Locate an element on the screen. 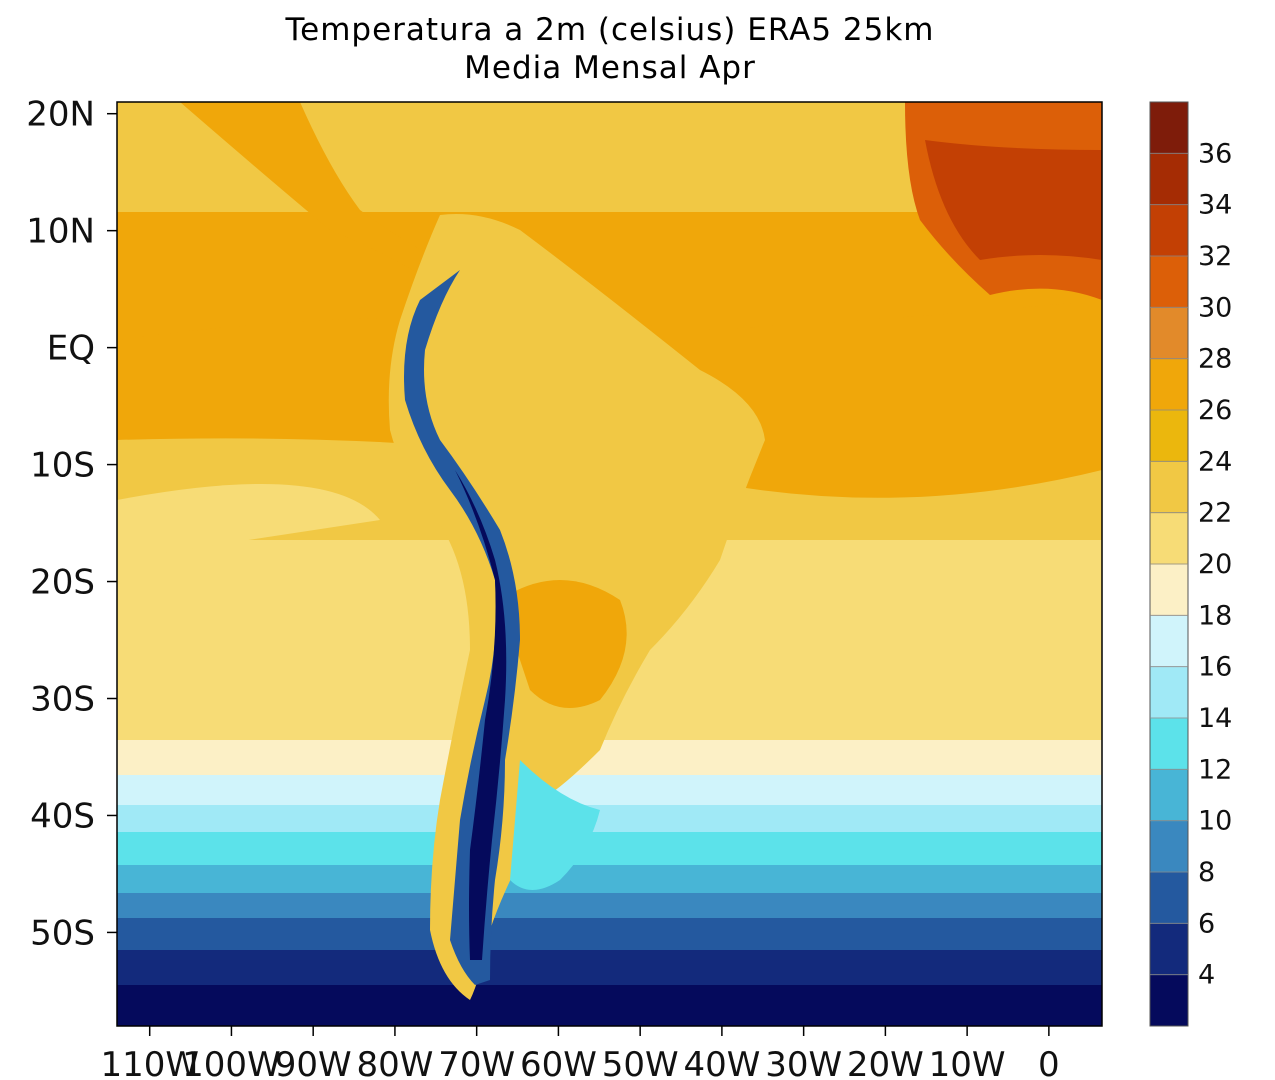  lat-label: EQ is located at coordinates (71, 349).